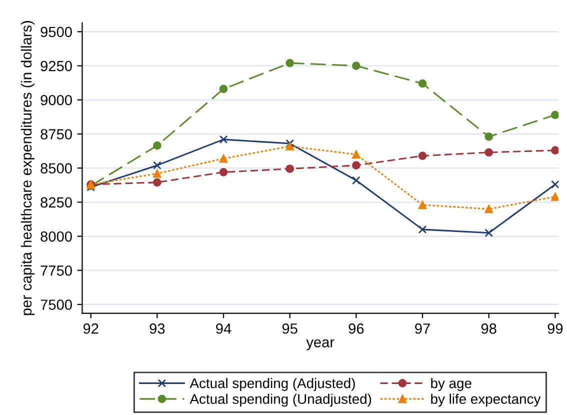 This screenshot has width=567, height=415. Describe the element at coordinates (422, 328) in the screenshot. I see `x-tick-label: 97` at that location.